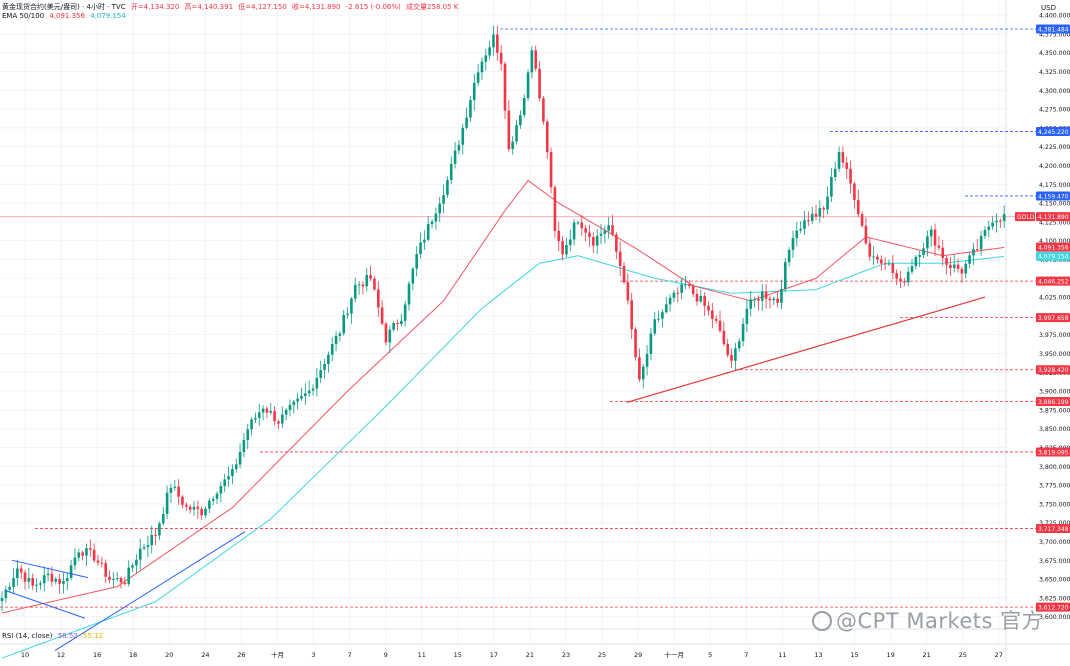 Image resolution: width=1070 pixels, height=666 pixels. Describe the element at coordinates (1054, 72) in the screenshot. I see `y-tick-label: 4,325.000` at that location.